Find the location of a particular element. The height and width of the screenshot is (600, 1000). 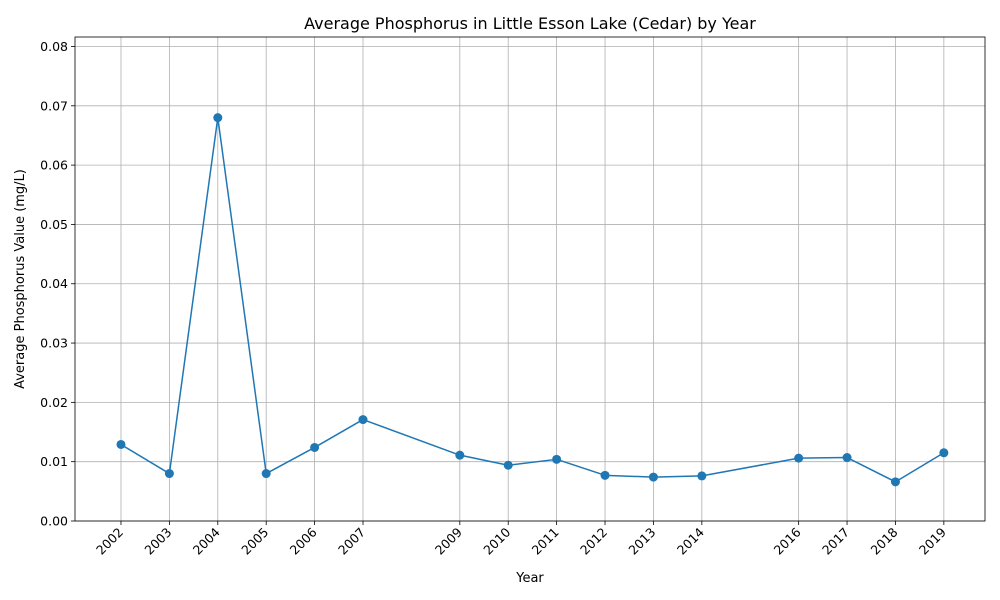

x-tick-label: 2017 is located at coordinates (835, 541).